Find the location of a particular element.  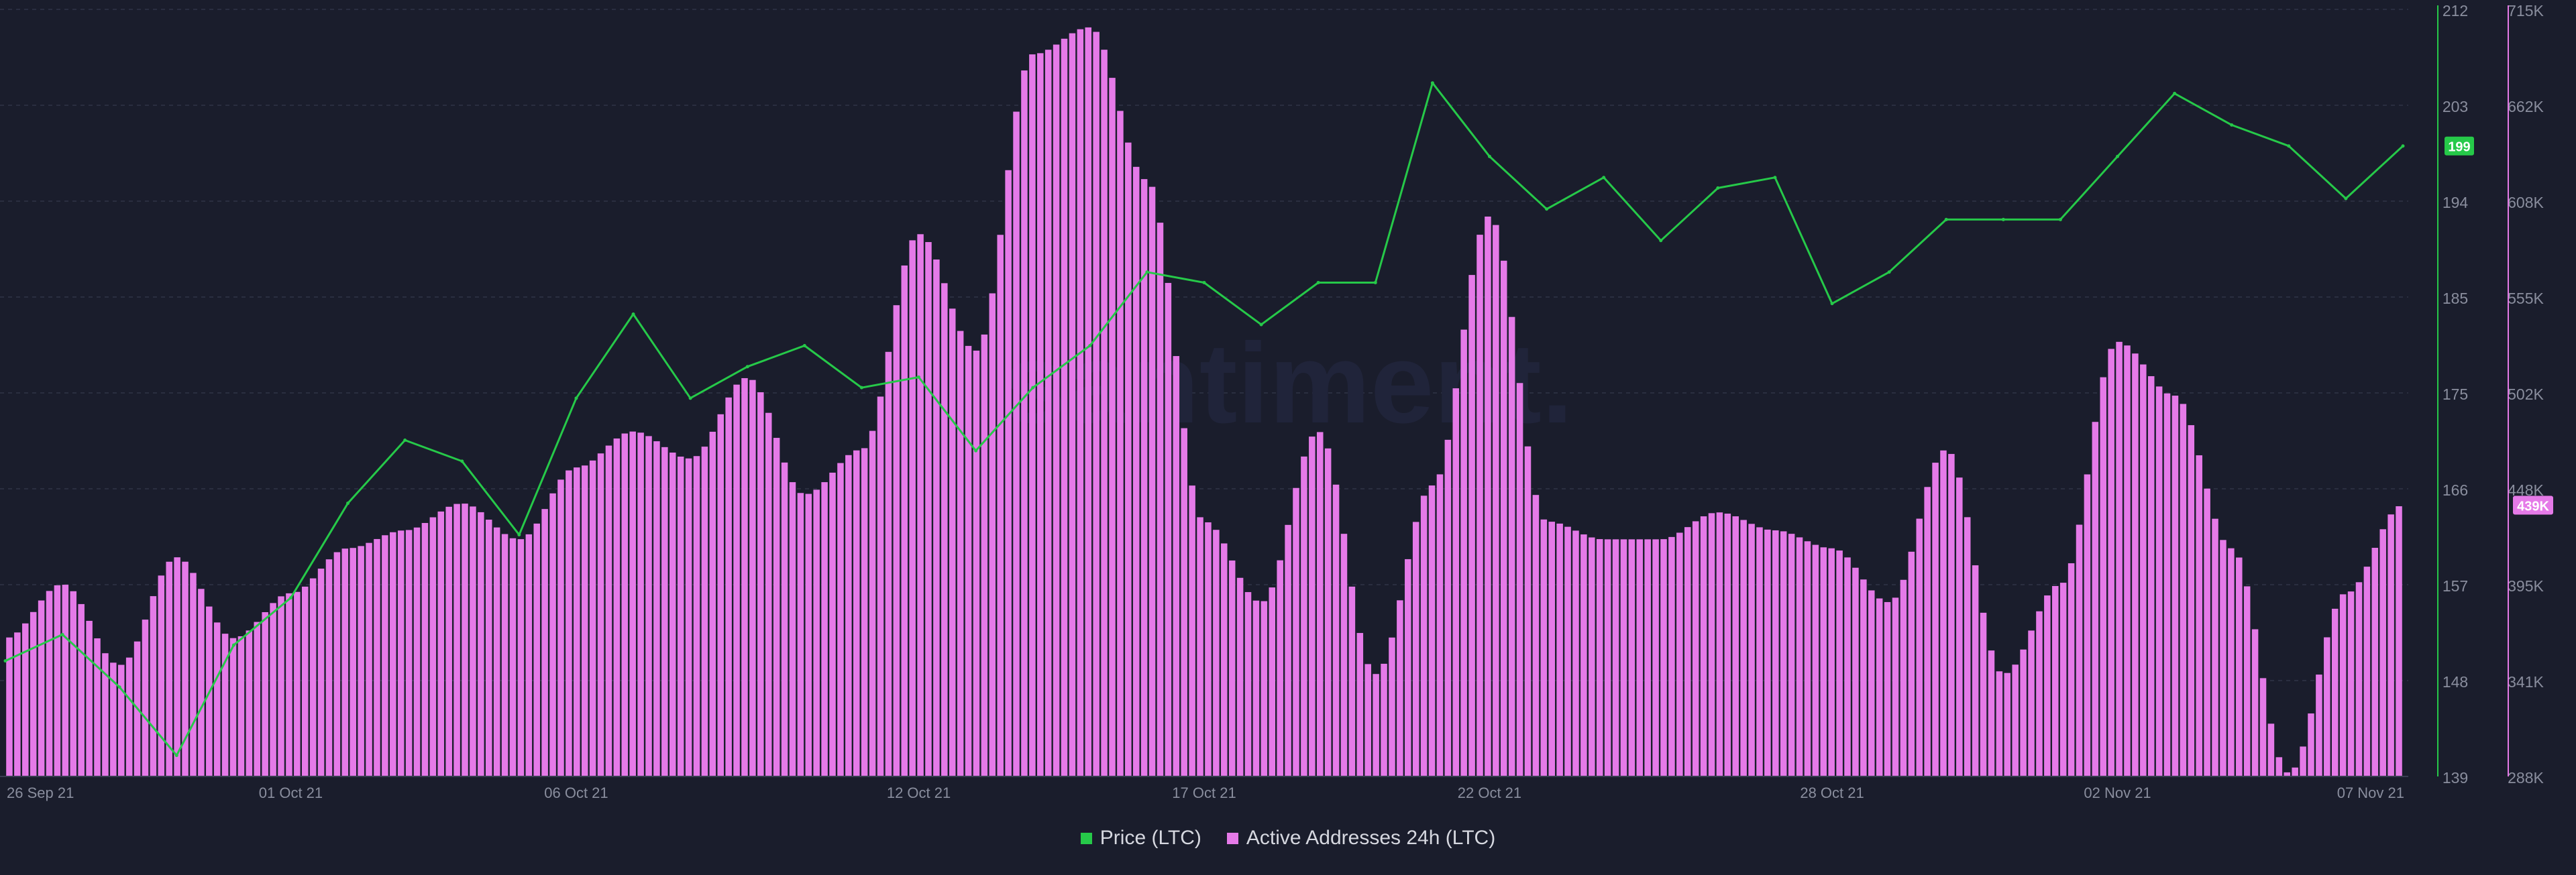

price-badge-bg is located at coordinates (2459, 146).